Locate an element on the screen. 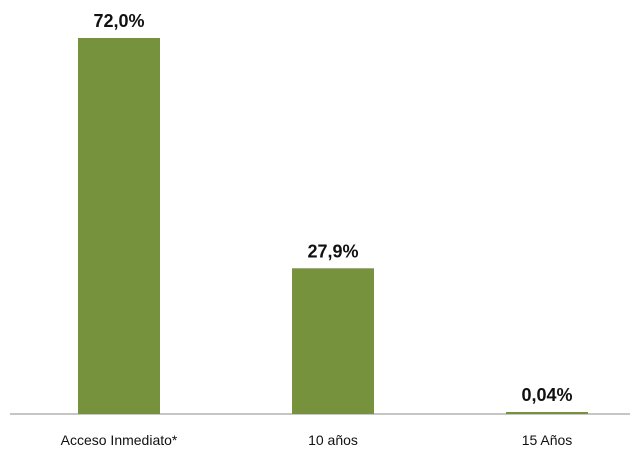  value-label-0: 72,0% is located at coordinates (118, 21).